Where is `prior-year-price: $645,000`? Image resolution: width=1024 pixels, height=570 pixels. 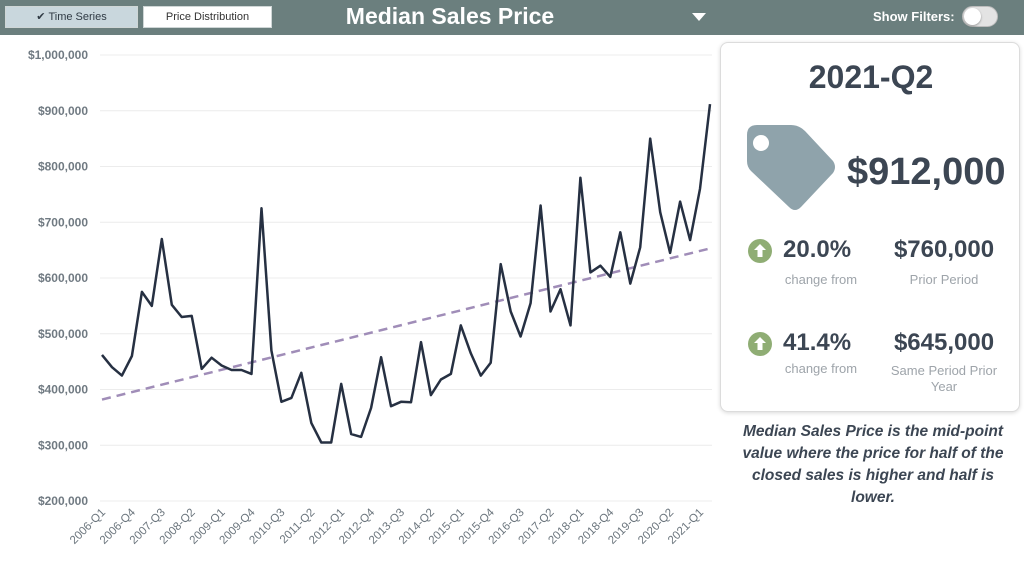
prior-year-price: $645,000 is located at coordinates (944, 342).